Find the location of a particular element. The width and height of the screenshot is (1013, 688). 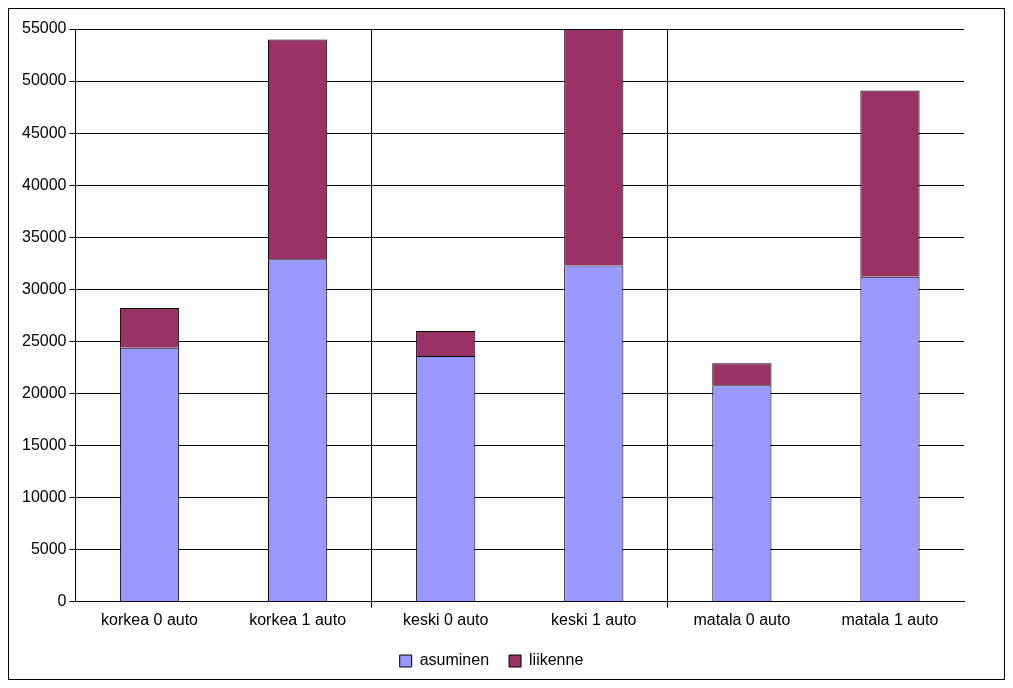

y-tick-label: 55000 is located at coordinates (44, 28).